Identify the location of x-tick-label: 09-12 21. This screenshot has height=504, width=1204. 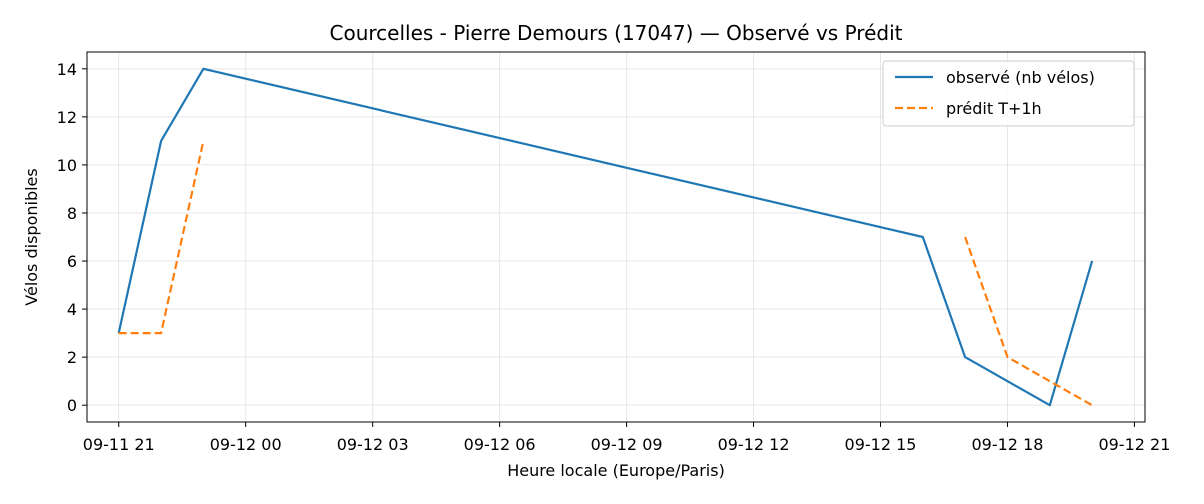
(1134, 444).